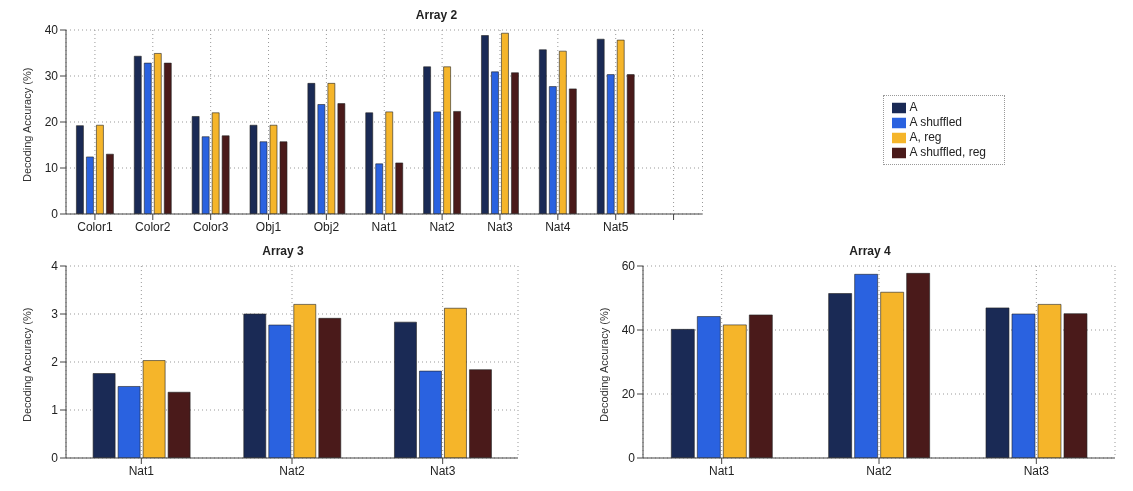  I want to click on x-tick-label: Color1, so click(95, 226).